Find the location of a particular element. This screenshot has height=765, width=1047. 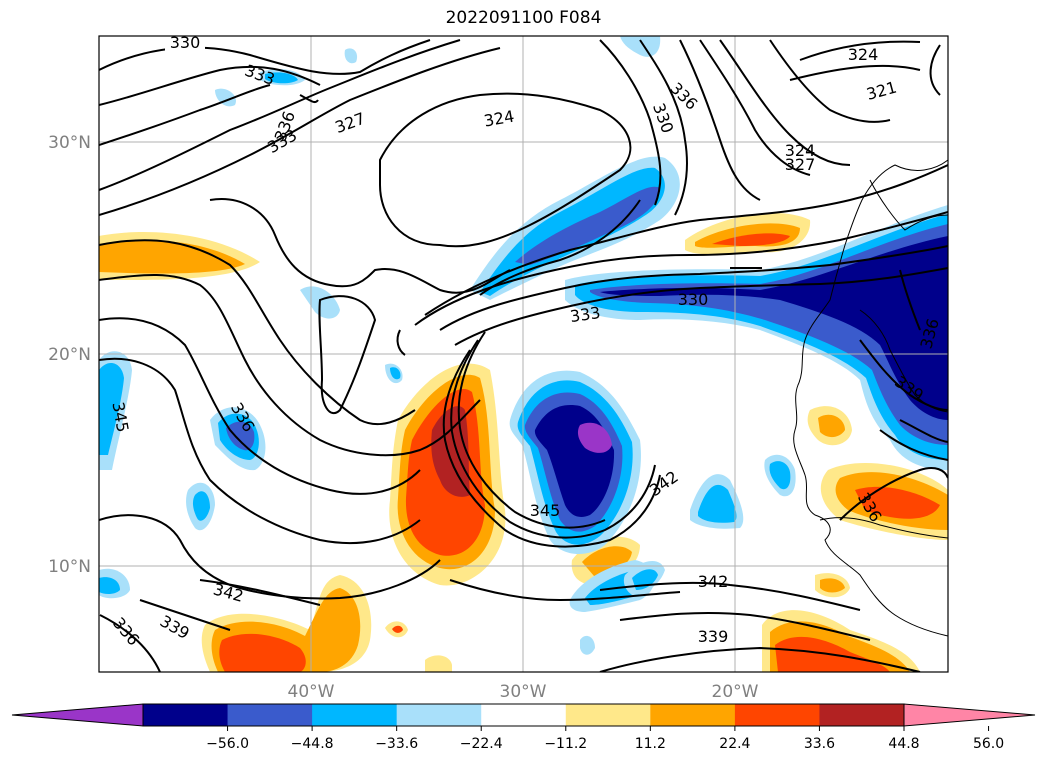

colorbar-cells is located at coordinates (523, 715).